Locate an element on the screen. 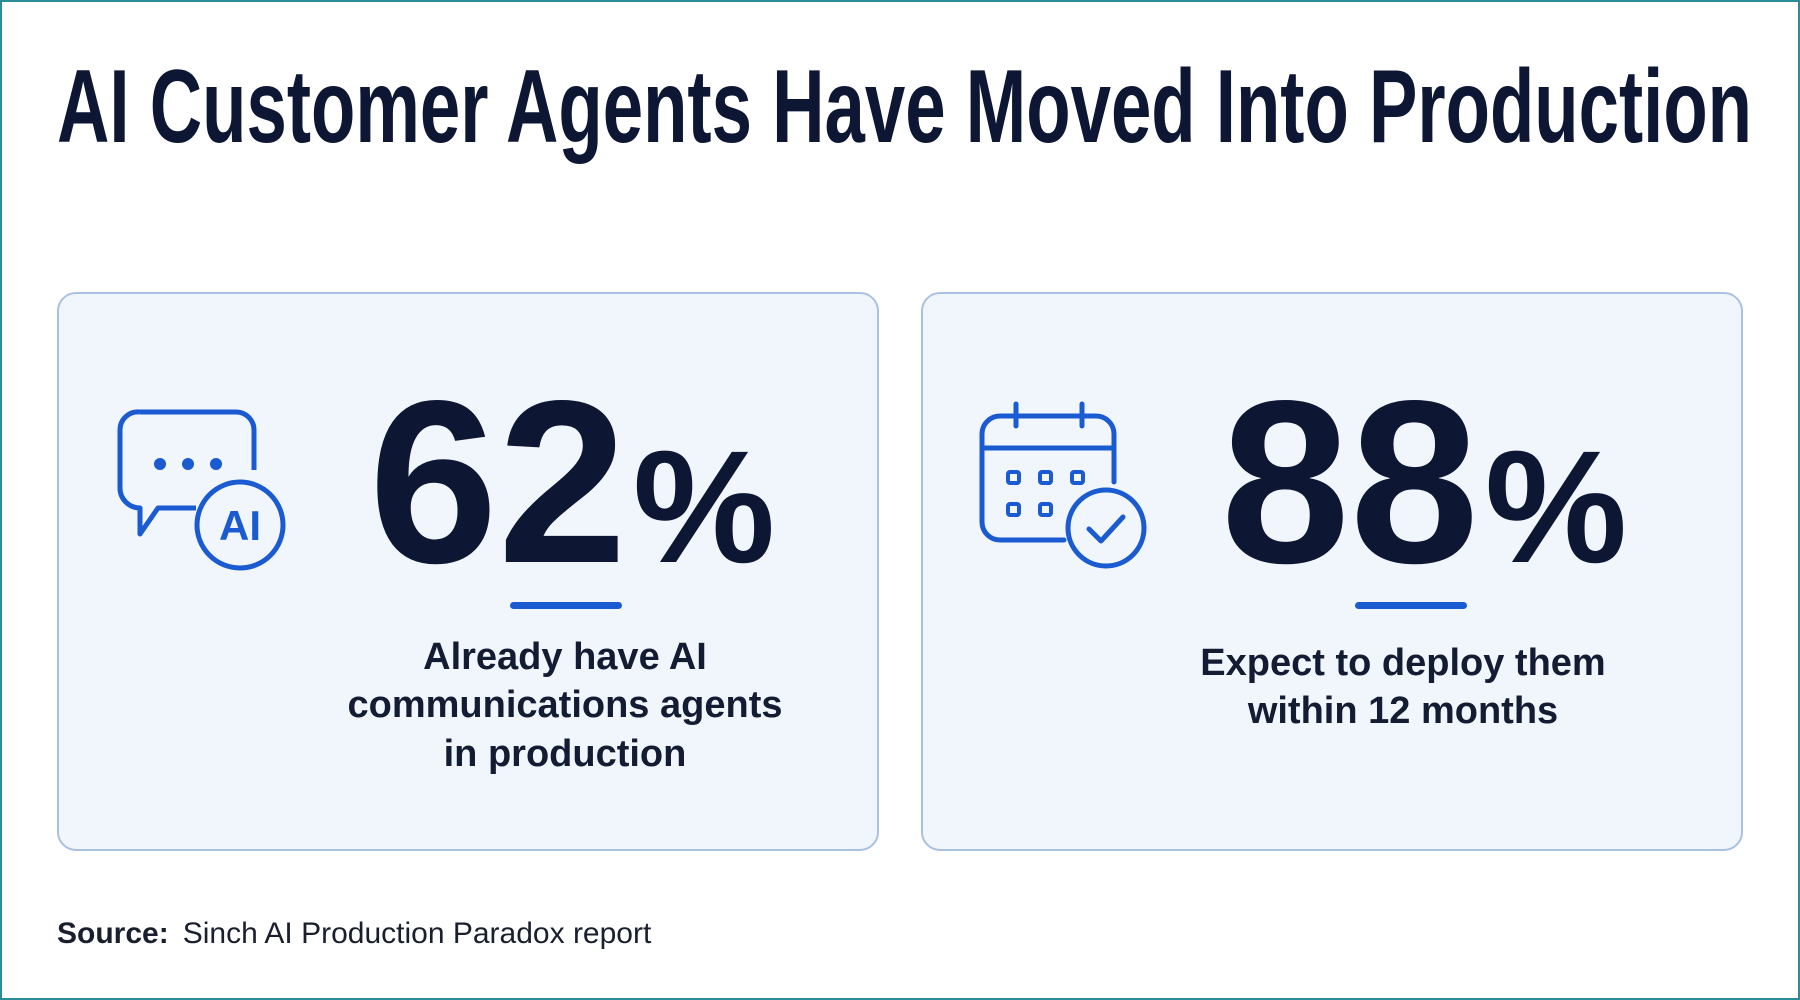 The height and width of the screenshot is (1000, 1800). description-line: within 12 months is located at coordinates (1402, 711).